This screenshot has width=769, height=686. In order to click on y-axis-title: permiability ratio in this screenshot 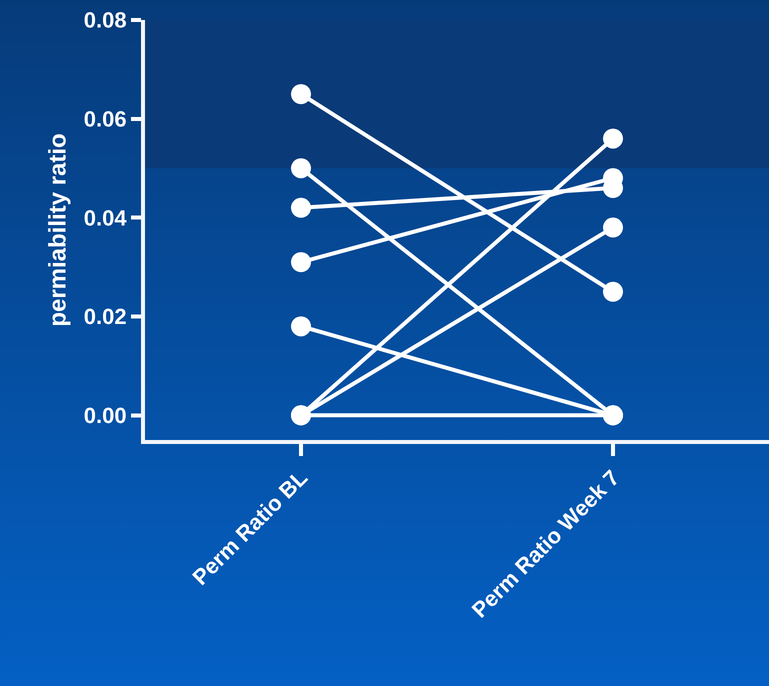, I will do `click(58, 230)`.